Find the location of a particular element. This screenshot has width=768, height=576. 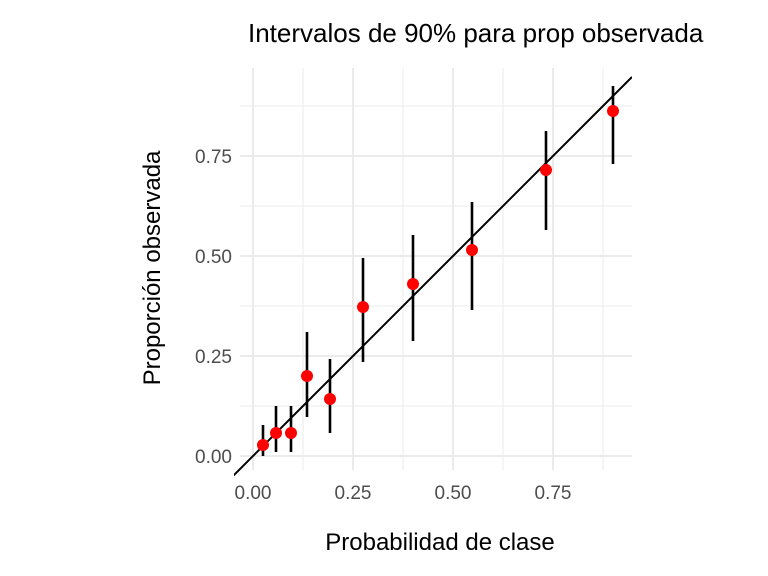

y-tick-label: 0.75 is located at coordinates (213, 157).